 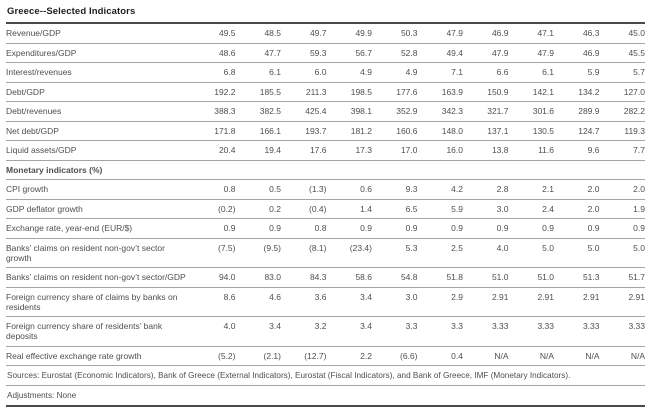 I want to click on value-cell: 58.6, so click(x=349, y=277).